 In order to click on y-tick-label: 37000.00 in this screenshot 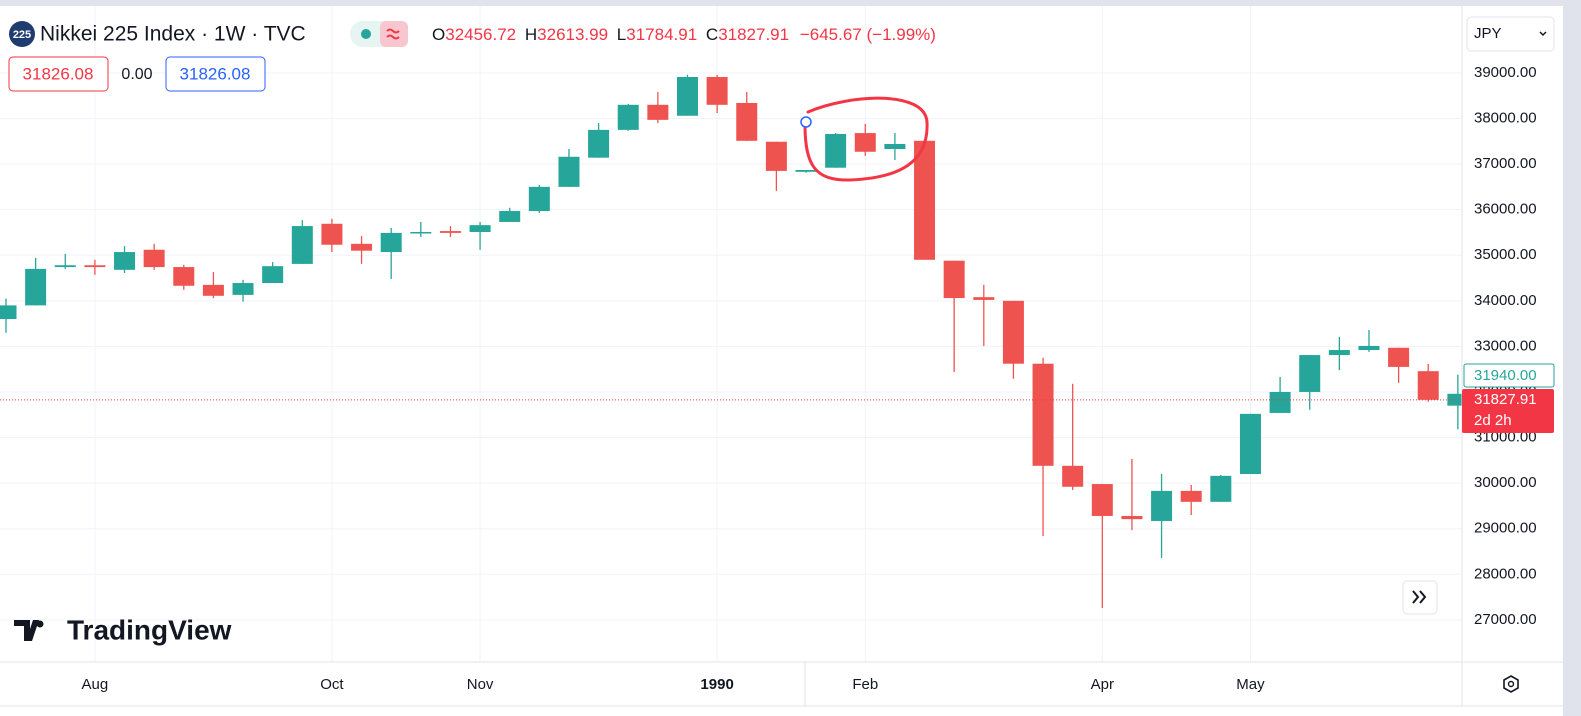, I will do `click(1505, 163)`.